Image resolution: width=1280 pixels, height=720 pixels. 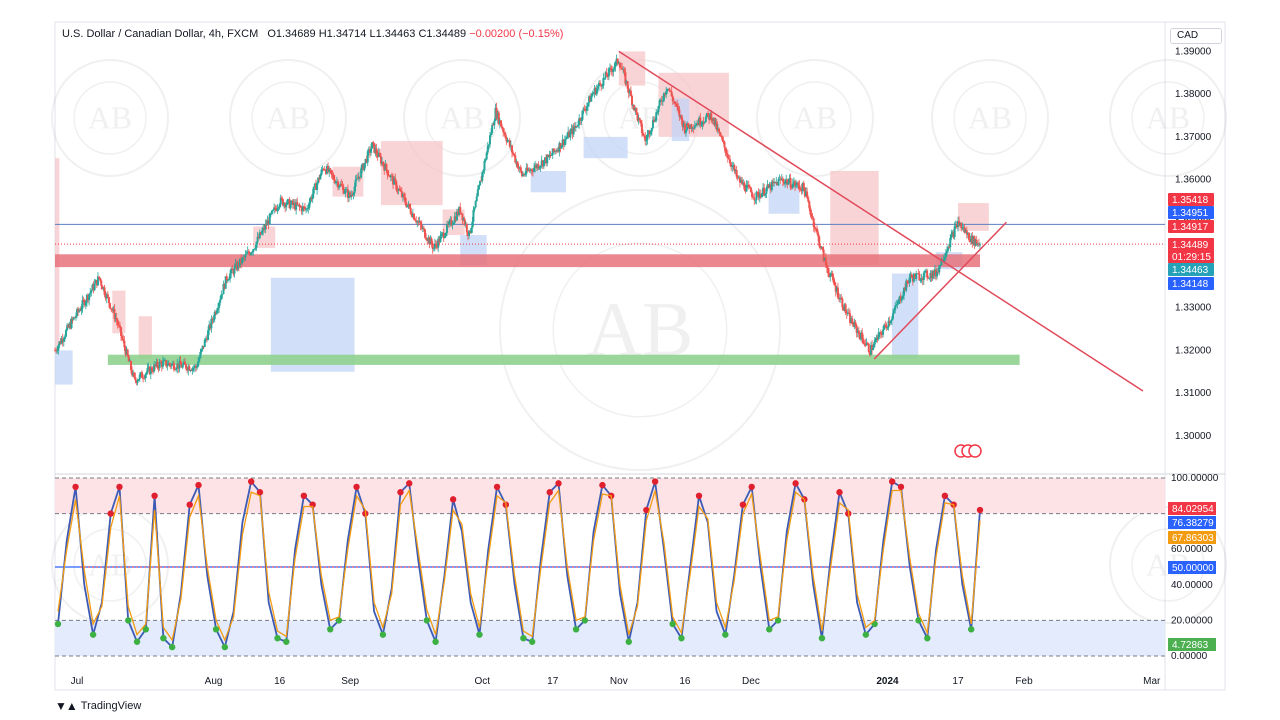 I want to click on trendline-ascending, so click(x=940, y=290).